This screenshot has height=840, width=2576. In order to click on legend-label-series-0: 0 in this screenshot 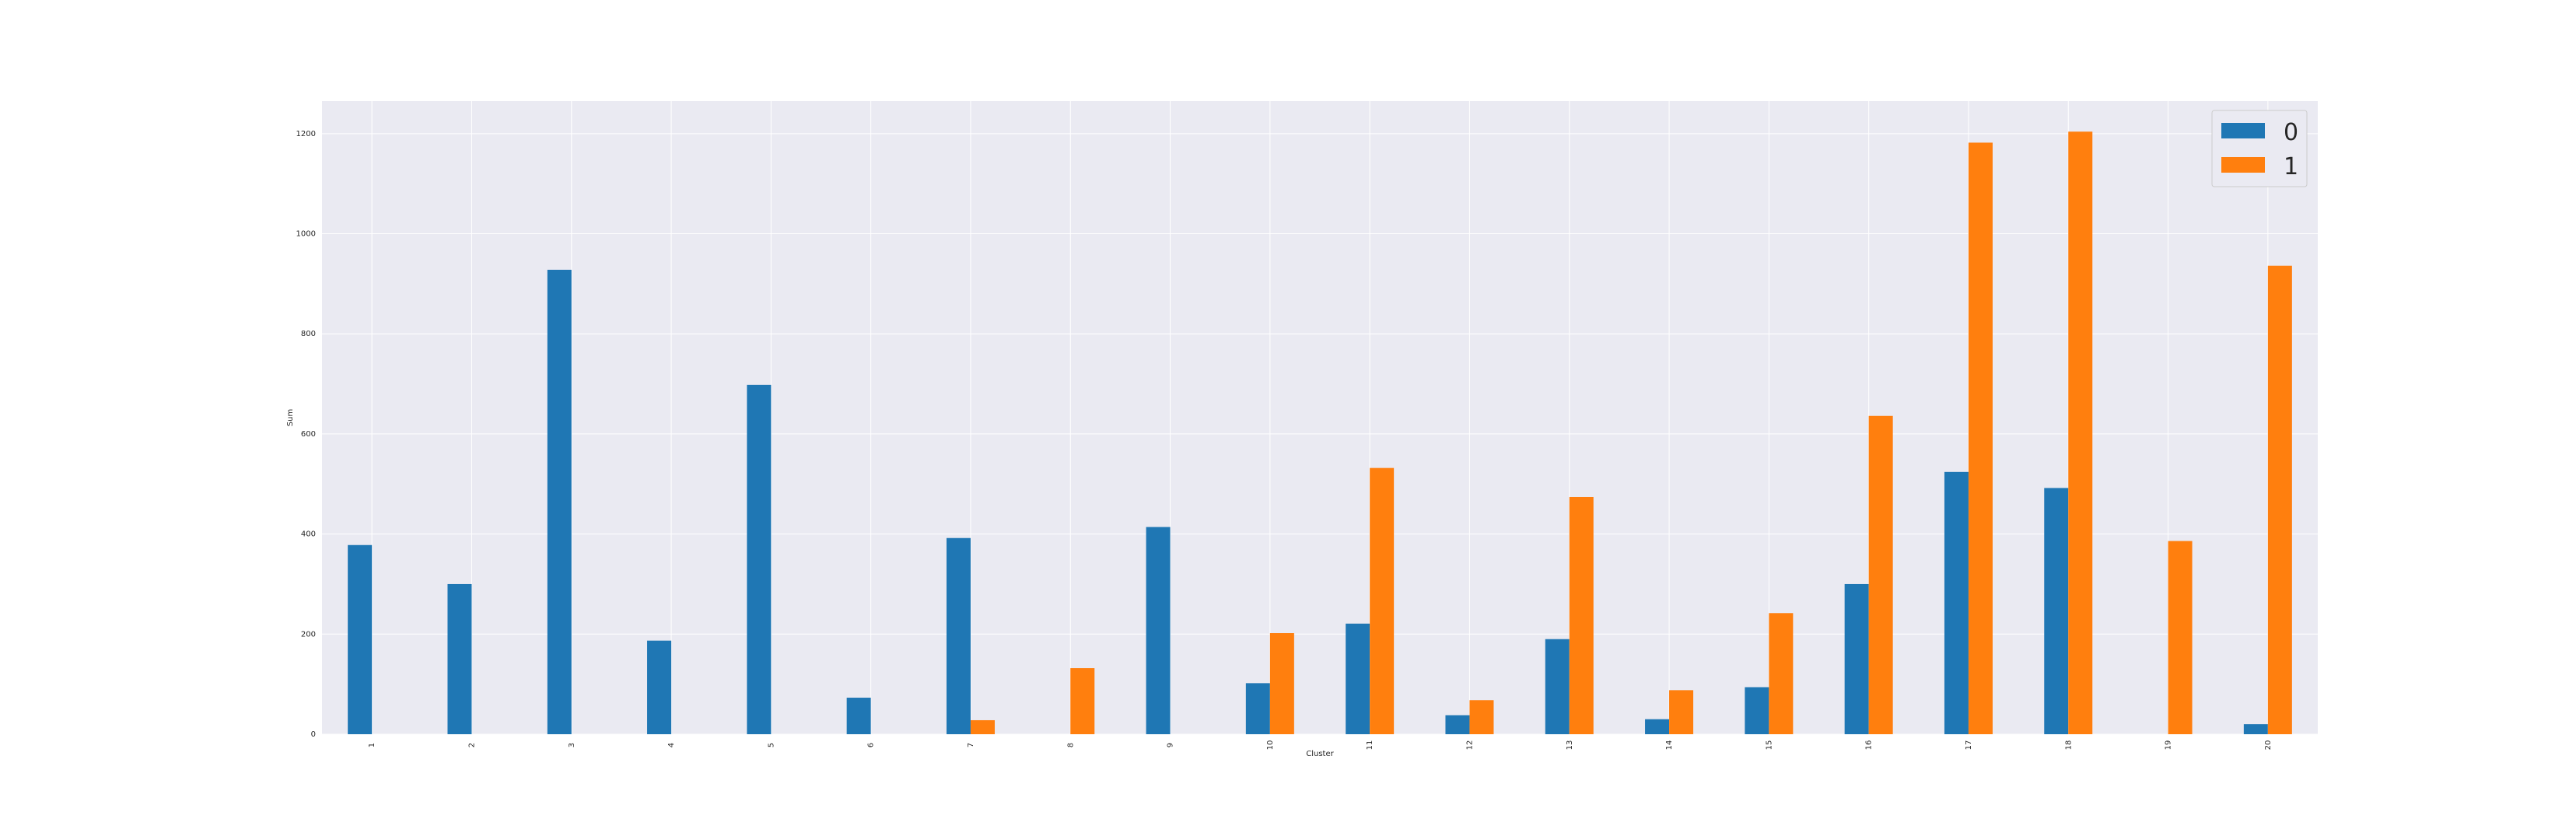, I will do `click(2291, 132)`.